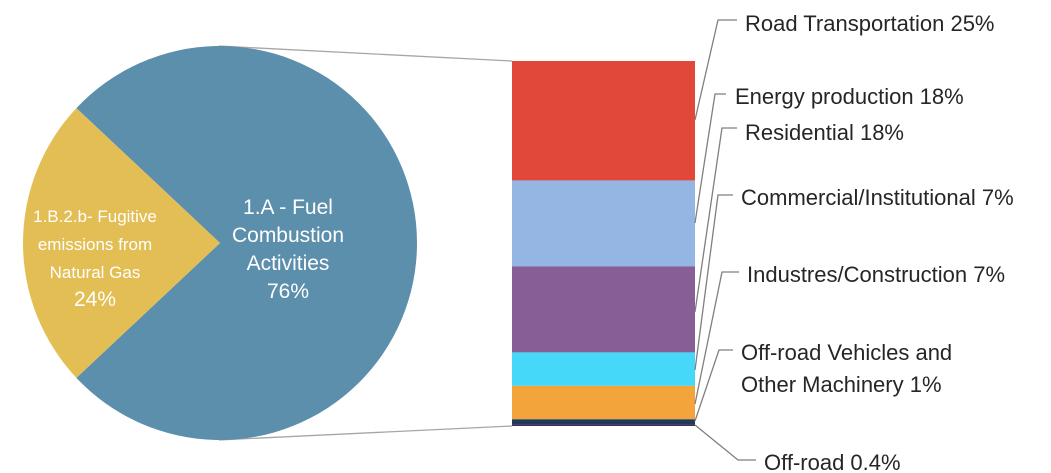 The image size is (1051, 473). I want to click on connector-line-top, so click(365, 53).